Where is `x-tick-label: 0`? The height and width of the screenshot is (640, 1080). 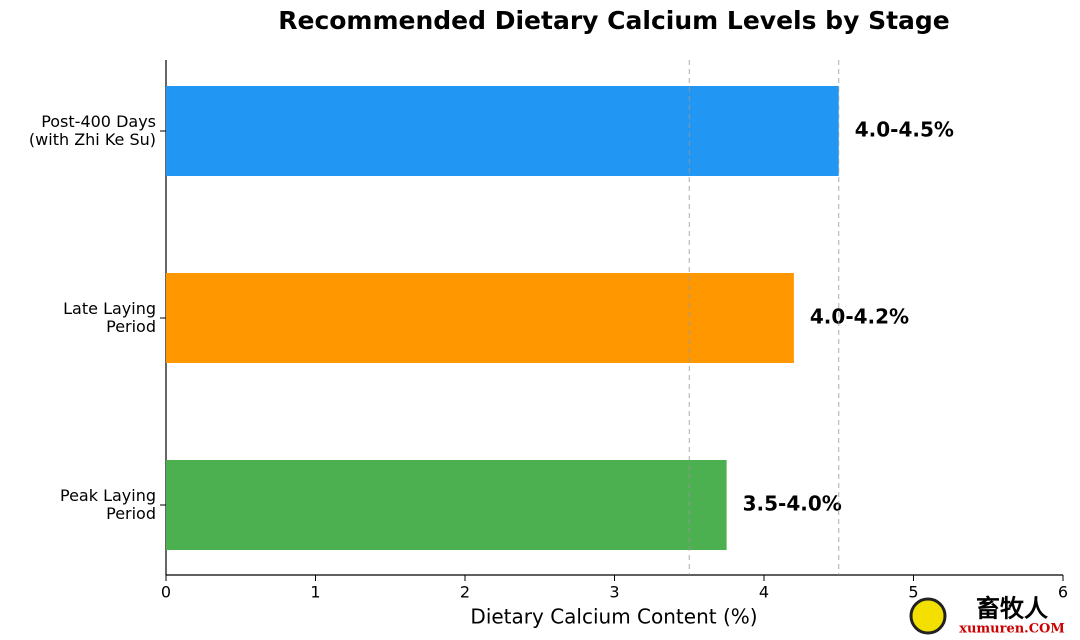
x-tick-label: 0 is located at coordinates (166, 592).